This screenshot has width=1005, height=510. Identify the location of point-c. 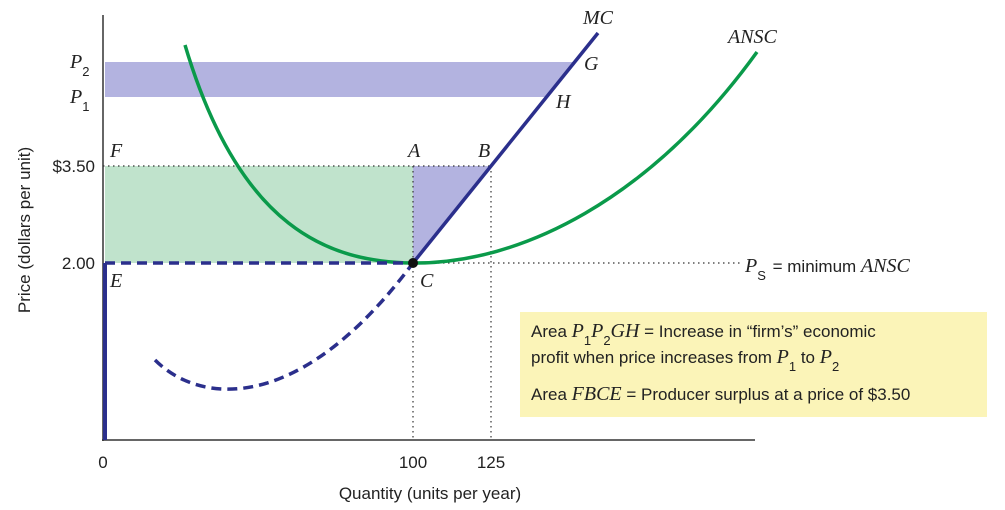
(413, 263).